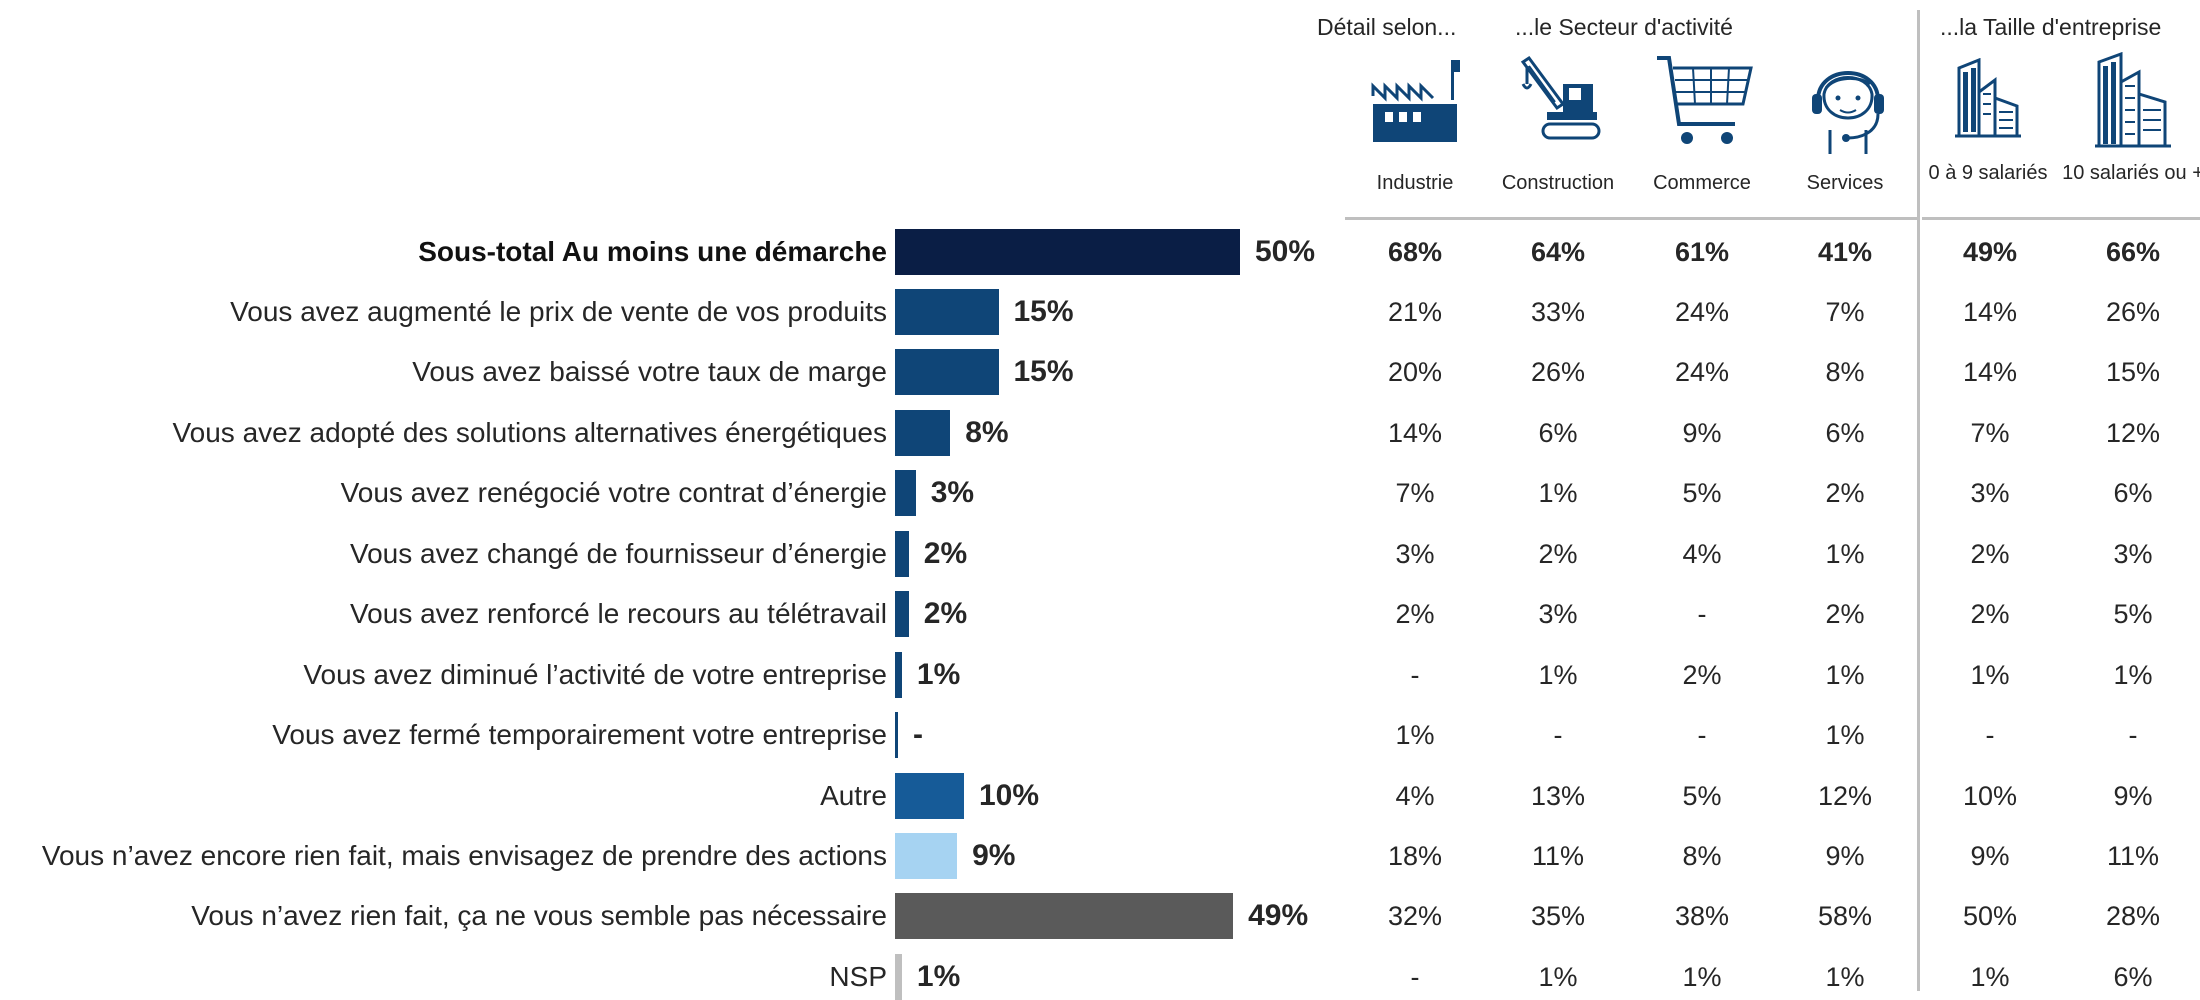 The image size is (2200, 1000). I want to click on table-cell: 12%, so click(2133, 433).